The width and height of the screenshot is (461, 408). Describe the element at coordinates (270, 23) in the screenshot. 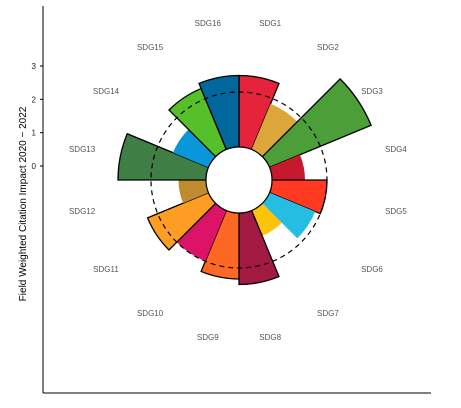

I see `category-label-sdg1: SDG1` at that location.